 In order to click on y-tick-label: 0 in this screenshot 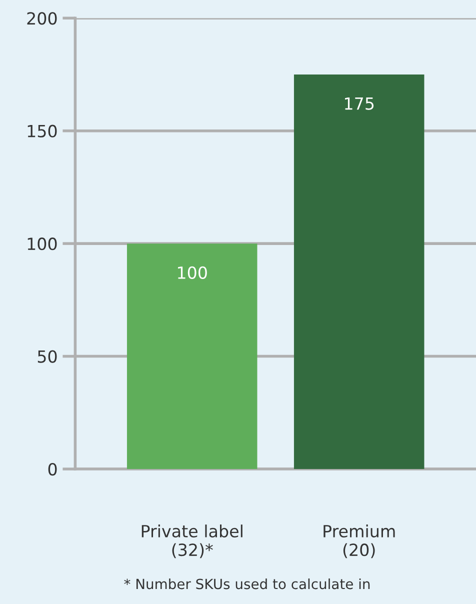, I will do `click(52, 469)`.